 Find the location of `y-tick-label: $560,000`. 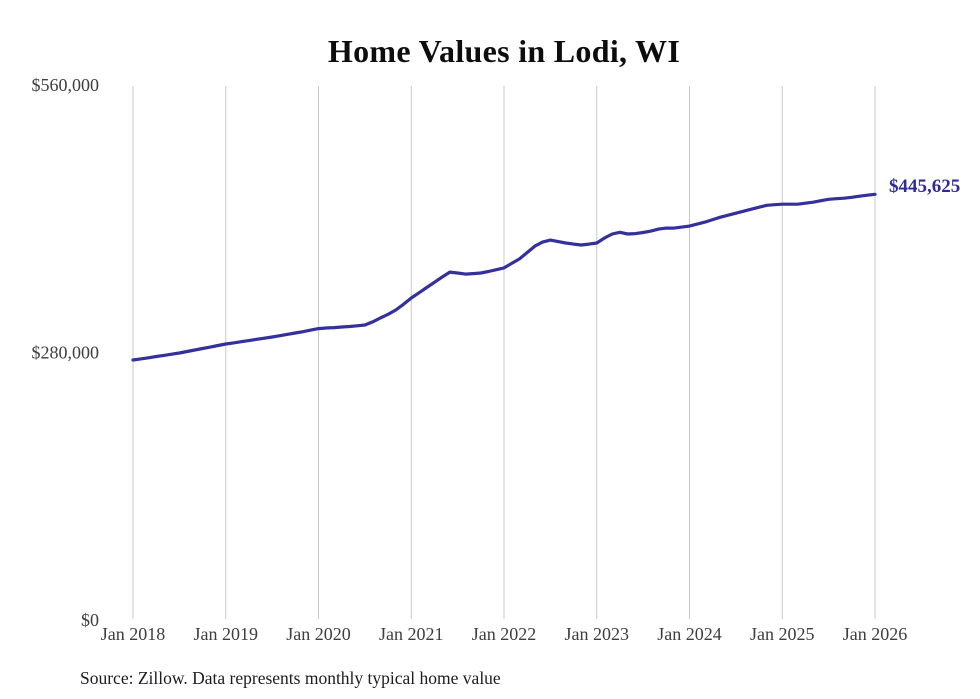

y-tick-label: $560,000 is located at coordinates (66, 85).